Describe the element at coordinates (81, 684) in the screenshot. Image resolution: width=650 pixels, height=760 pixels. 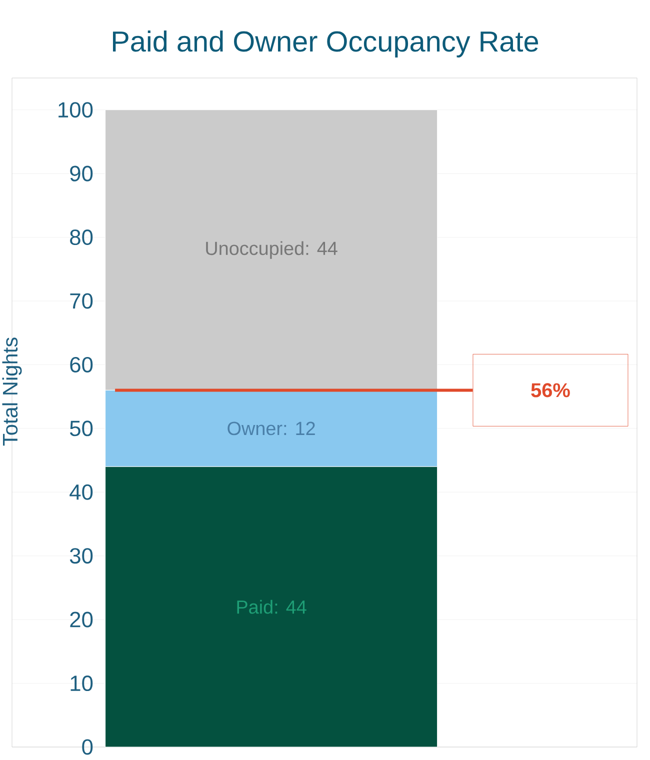
I see `y-tick-label: 10` at that location.